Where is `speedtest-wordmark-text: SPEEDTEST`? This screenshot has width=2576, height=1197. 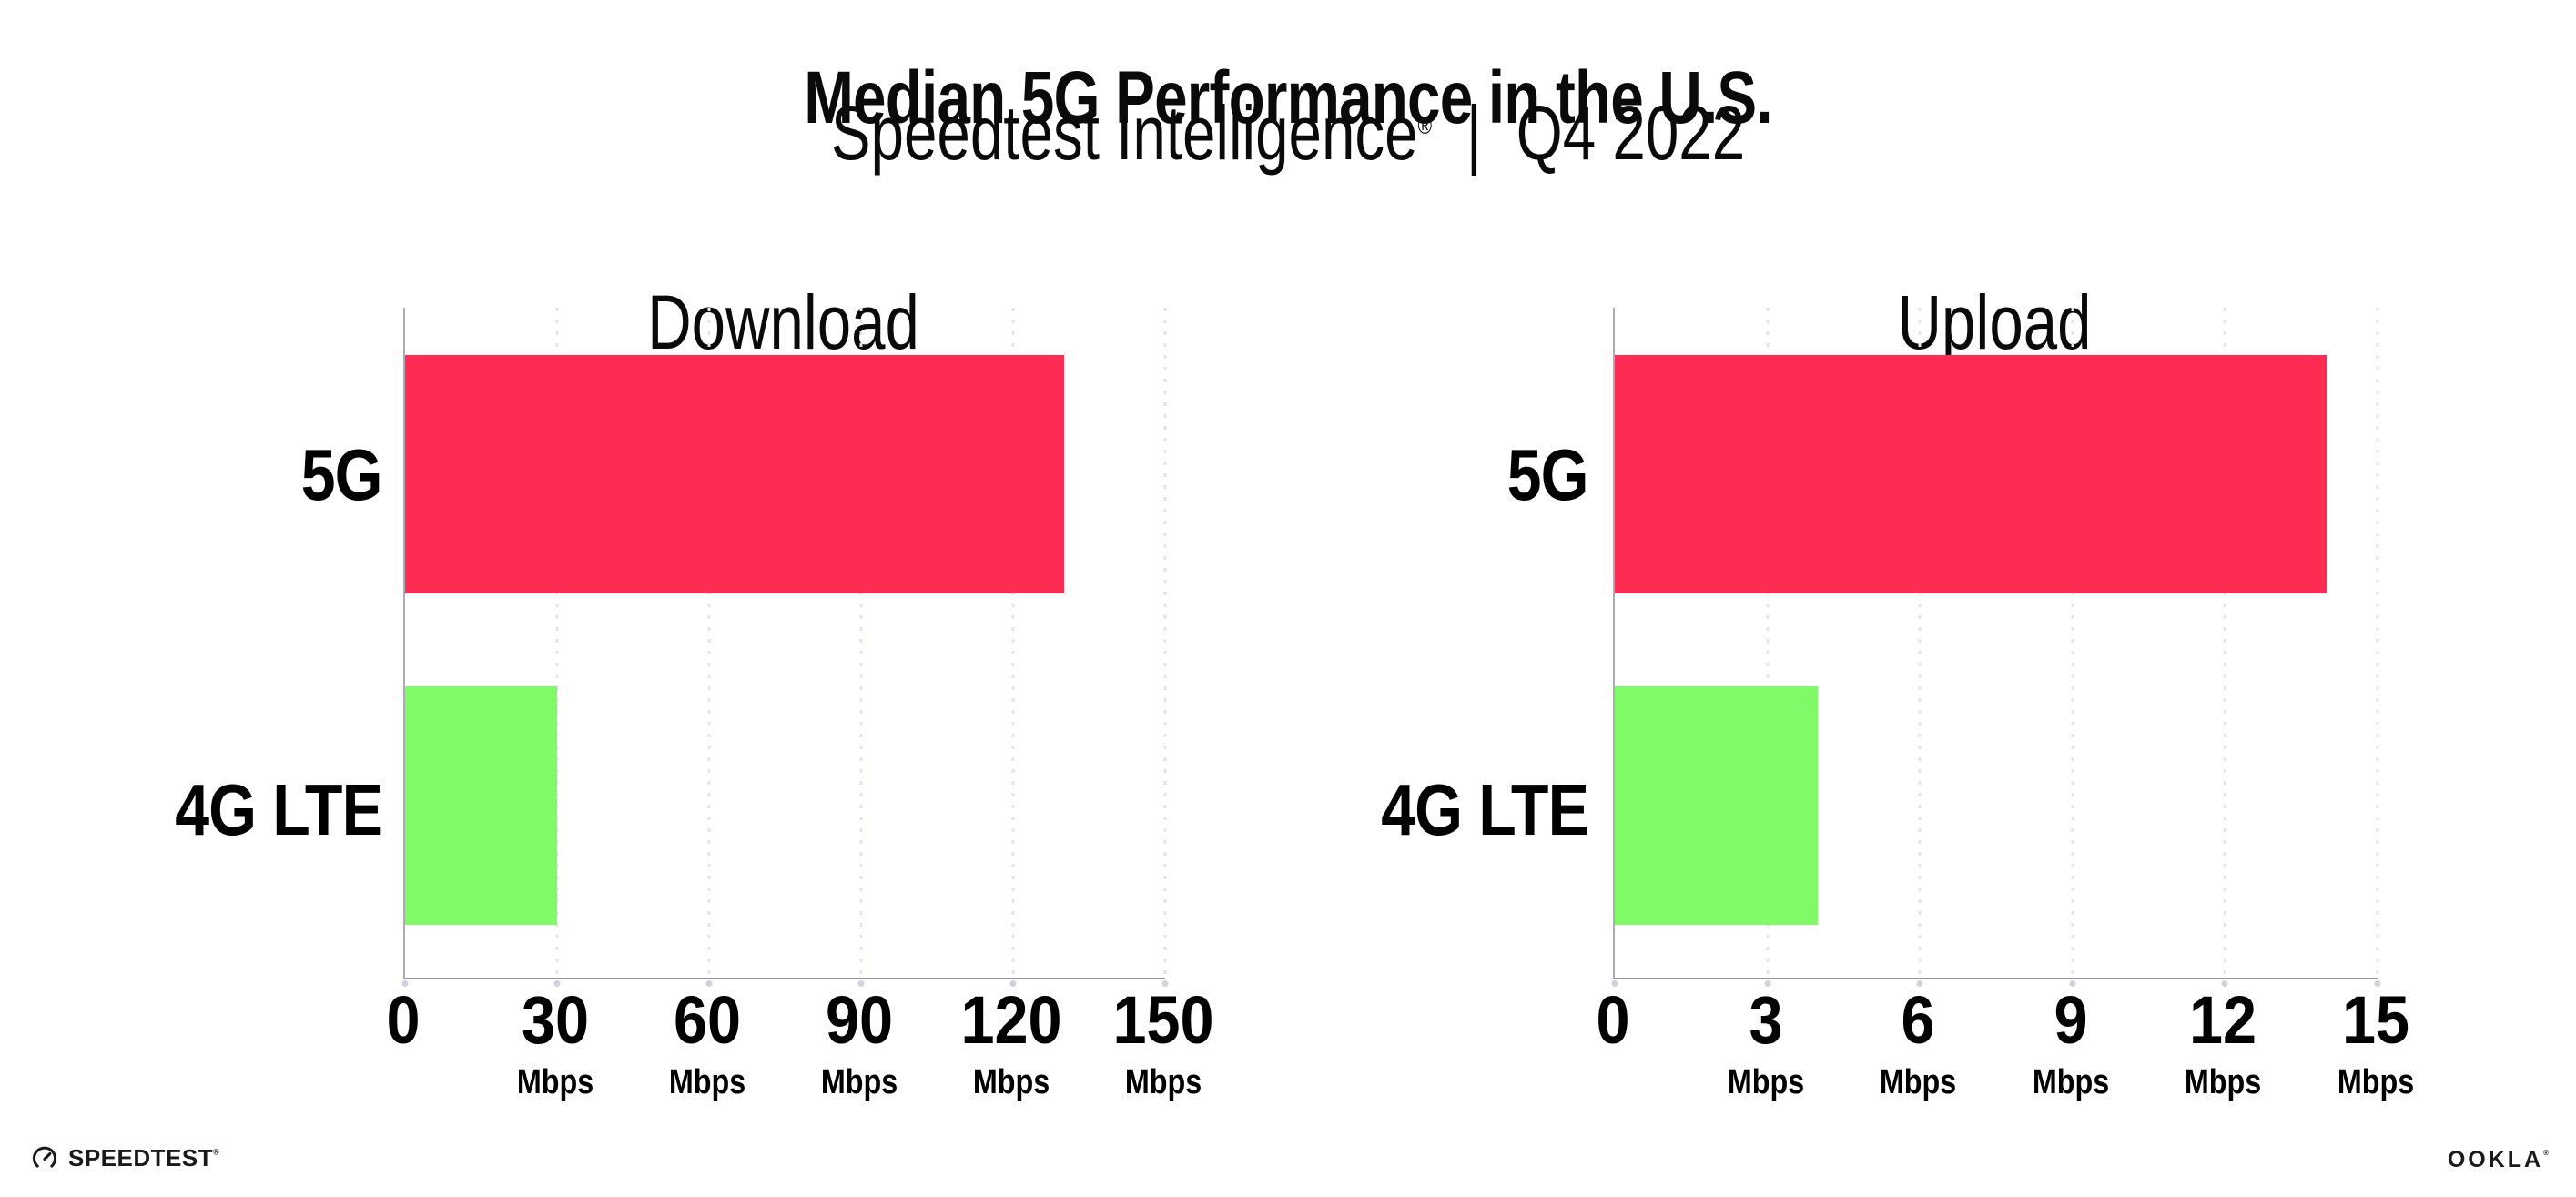
speedtest-wordmark-text: SPEEDTEST is located at coordinates (141, 1157).